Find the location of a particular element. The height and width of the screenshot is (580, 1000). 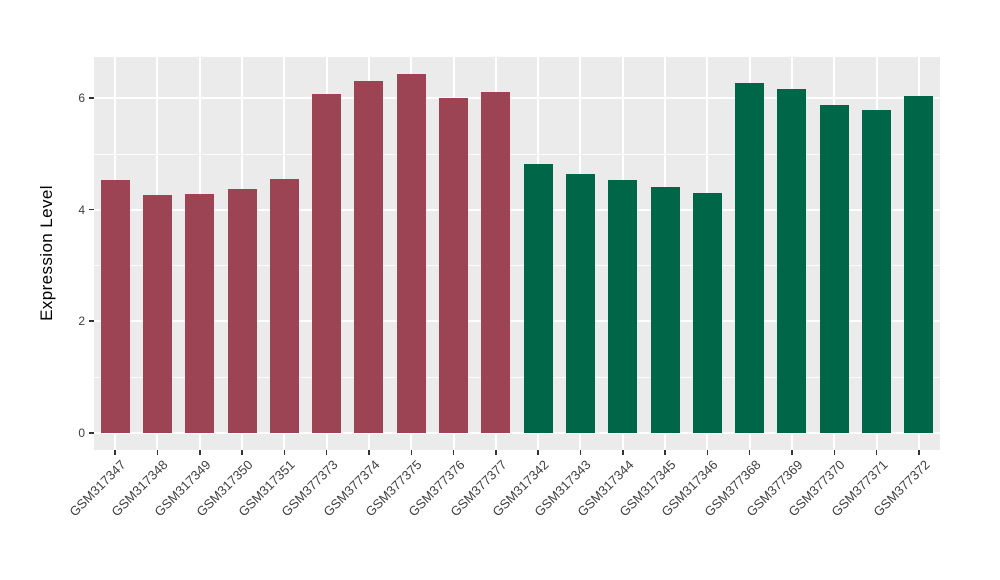

y-tick-label: 6 is located at coordinates (81, 98).